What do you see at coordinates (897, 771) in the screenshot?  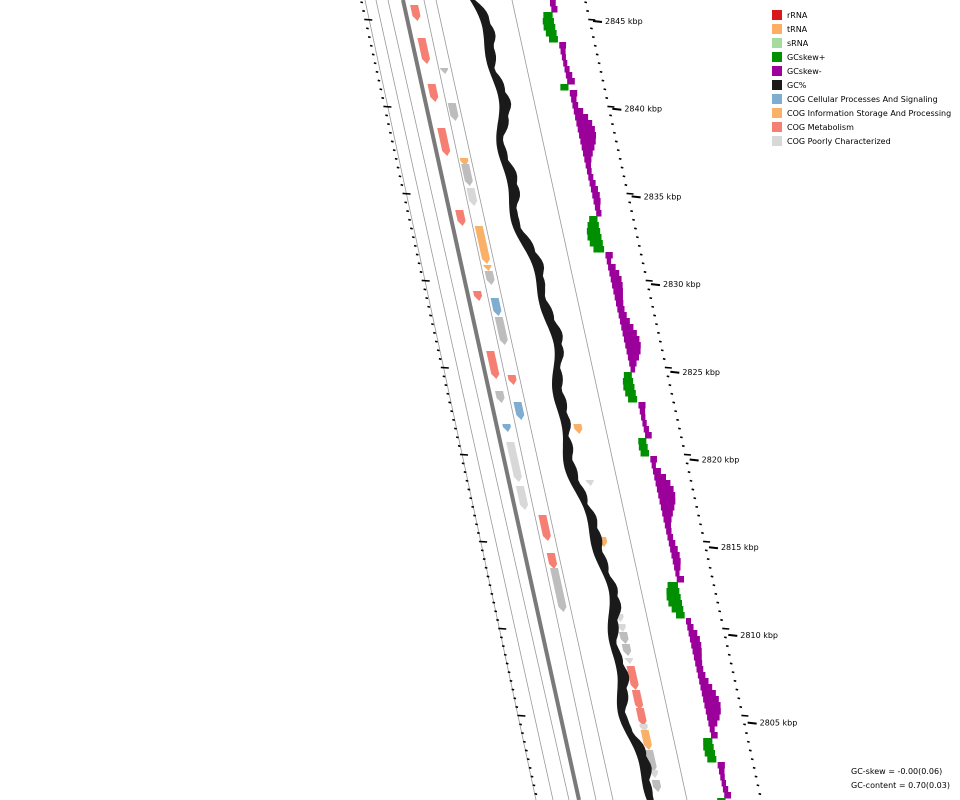 I see `gc-skew-stat: GC-skew = -0.00(0.06)` at bounding box center [897, 771].